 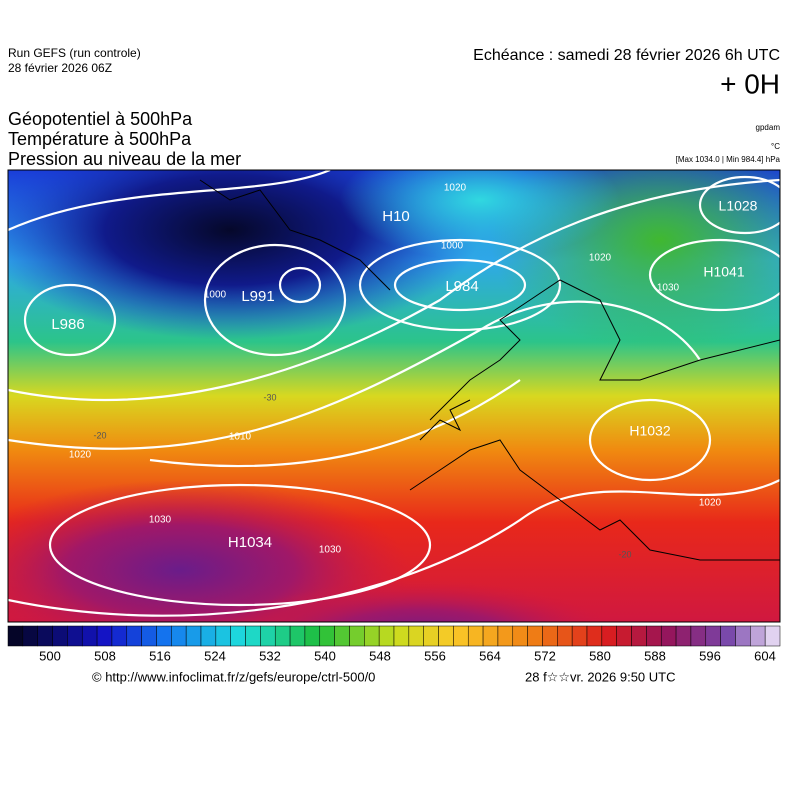 What do you see at coordinates (50, 655) in the screenshot?
I see `colorbar-tick-label: 500` at bounding box center [50, 655].